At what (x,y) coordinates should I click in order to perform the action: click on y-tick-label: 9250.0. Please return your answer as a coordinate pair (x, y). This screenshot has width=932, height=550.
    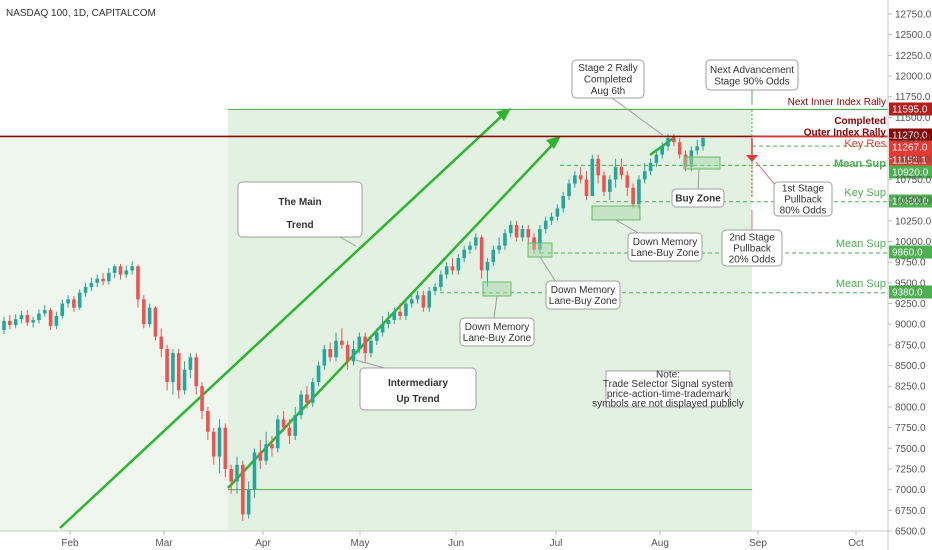
    Looking at the image, I should click on (910, 304).